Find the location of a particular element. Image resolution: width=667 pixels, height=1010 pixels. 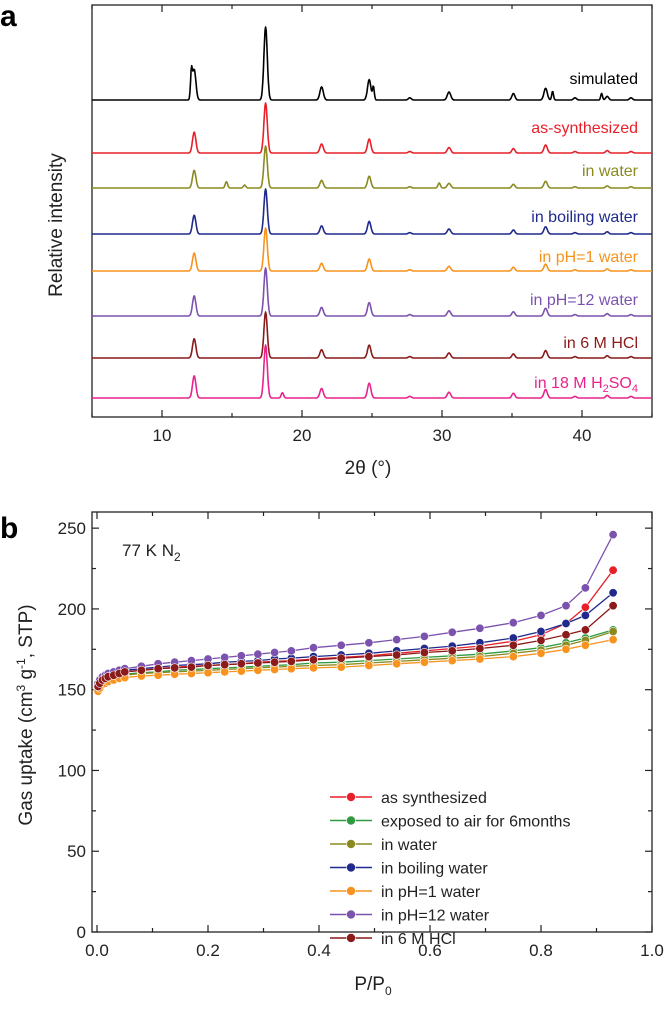

panel-b-series is located at coordinates (355, 613).